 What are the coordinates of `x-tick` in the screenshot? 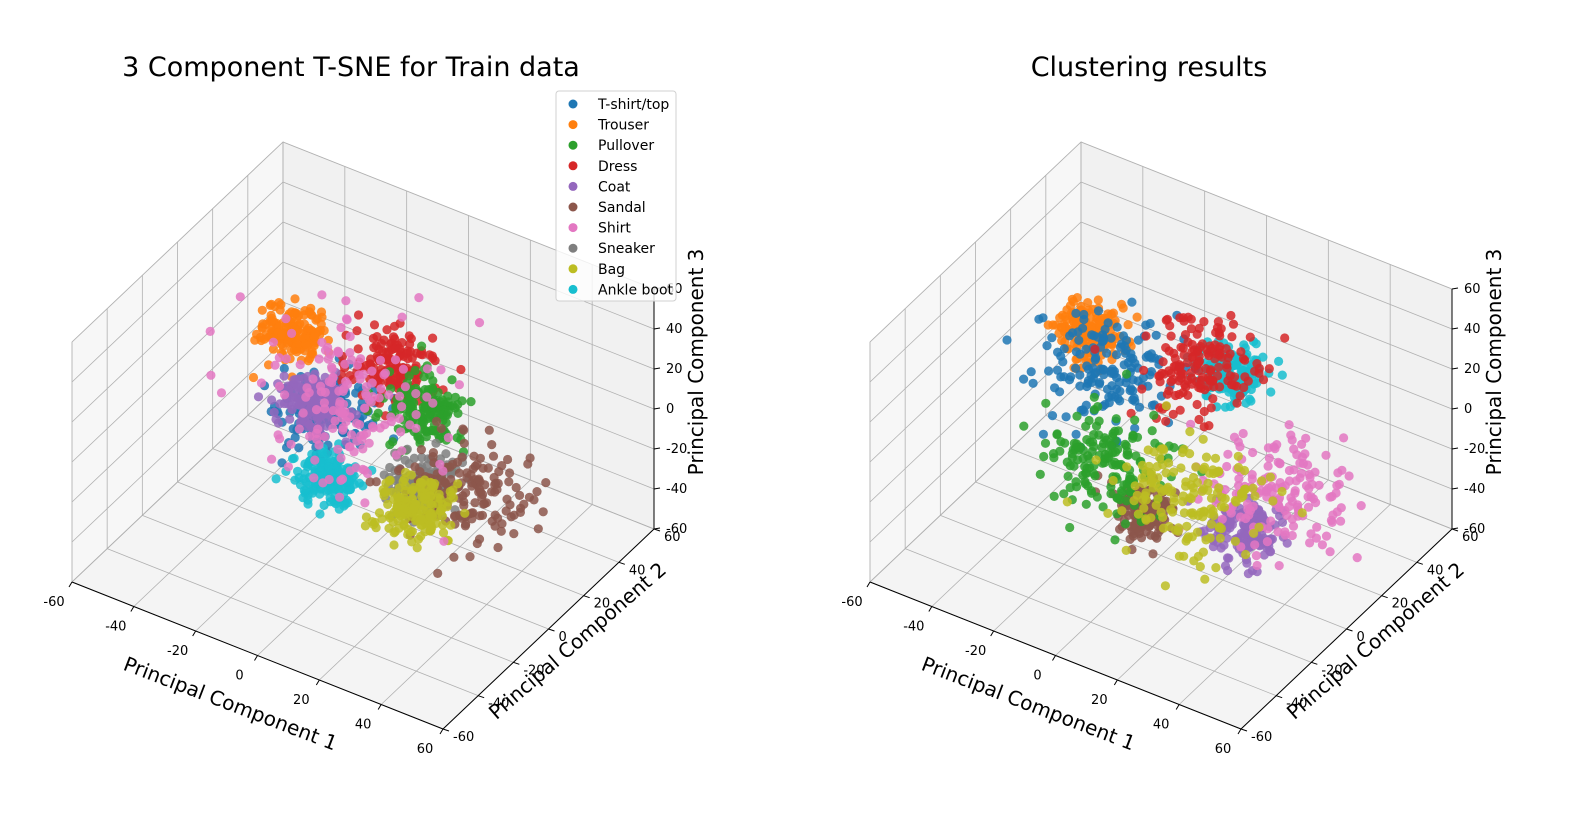 It's located at (379, 707).